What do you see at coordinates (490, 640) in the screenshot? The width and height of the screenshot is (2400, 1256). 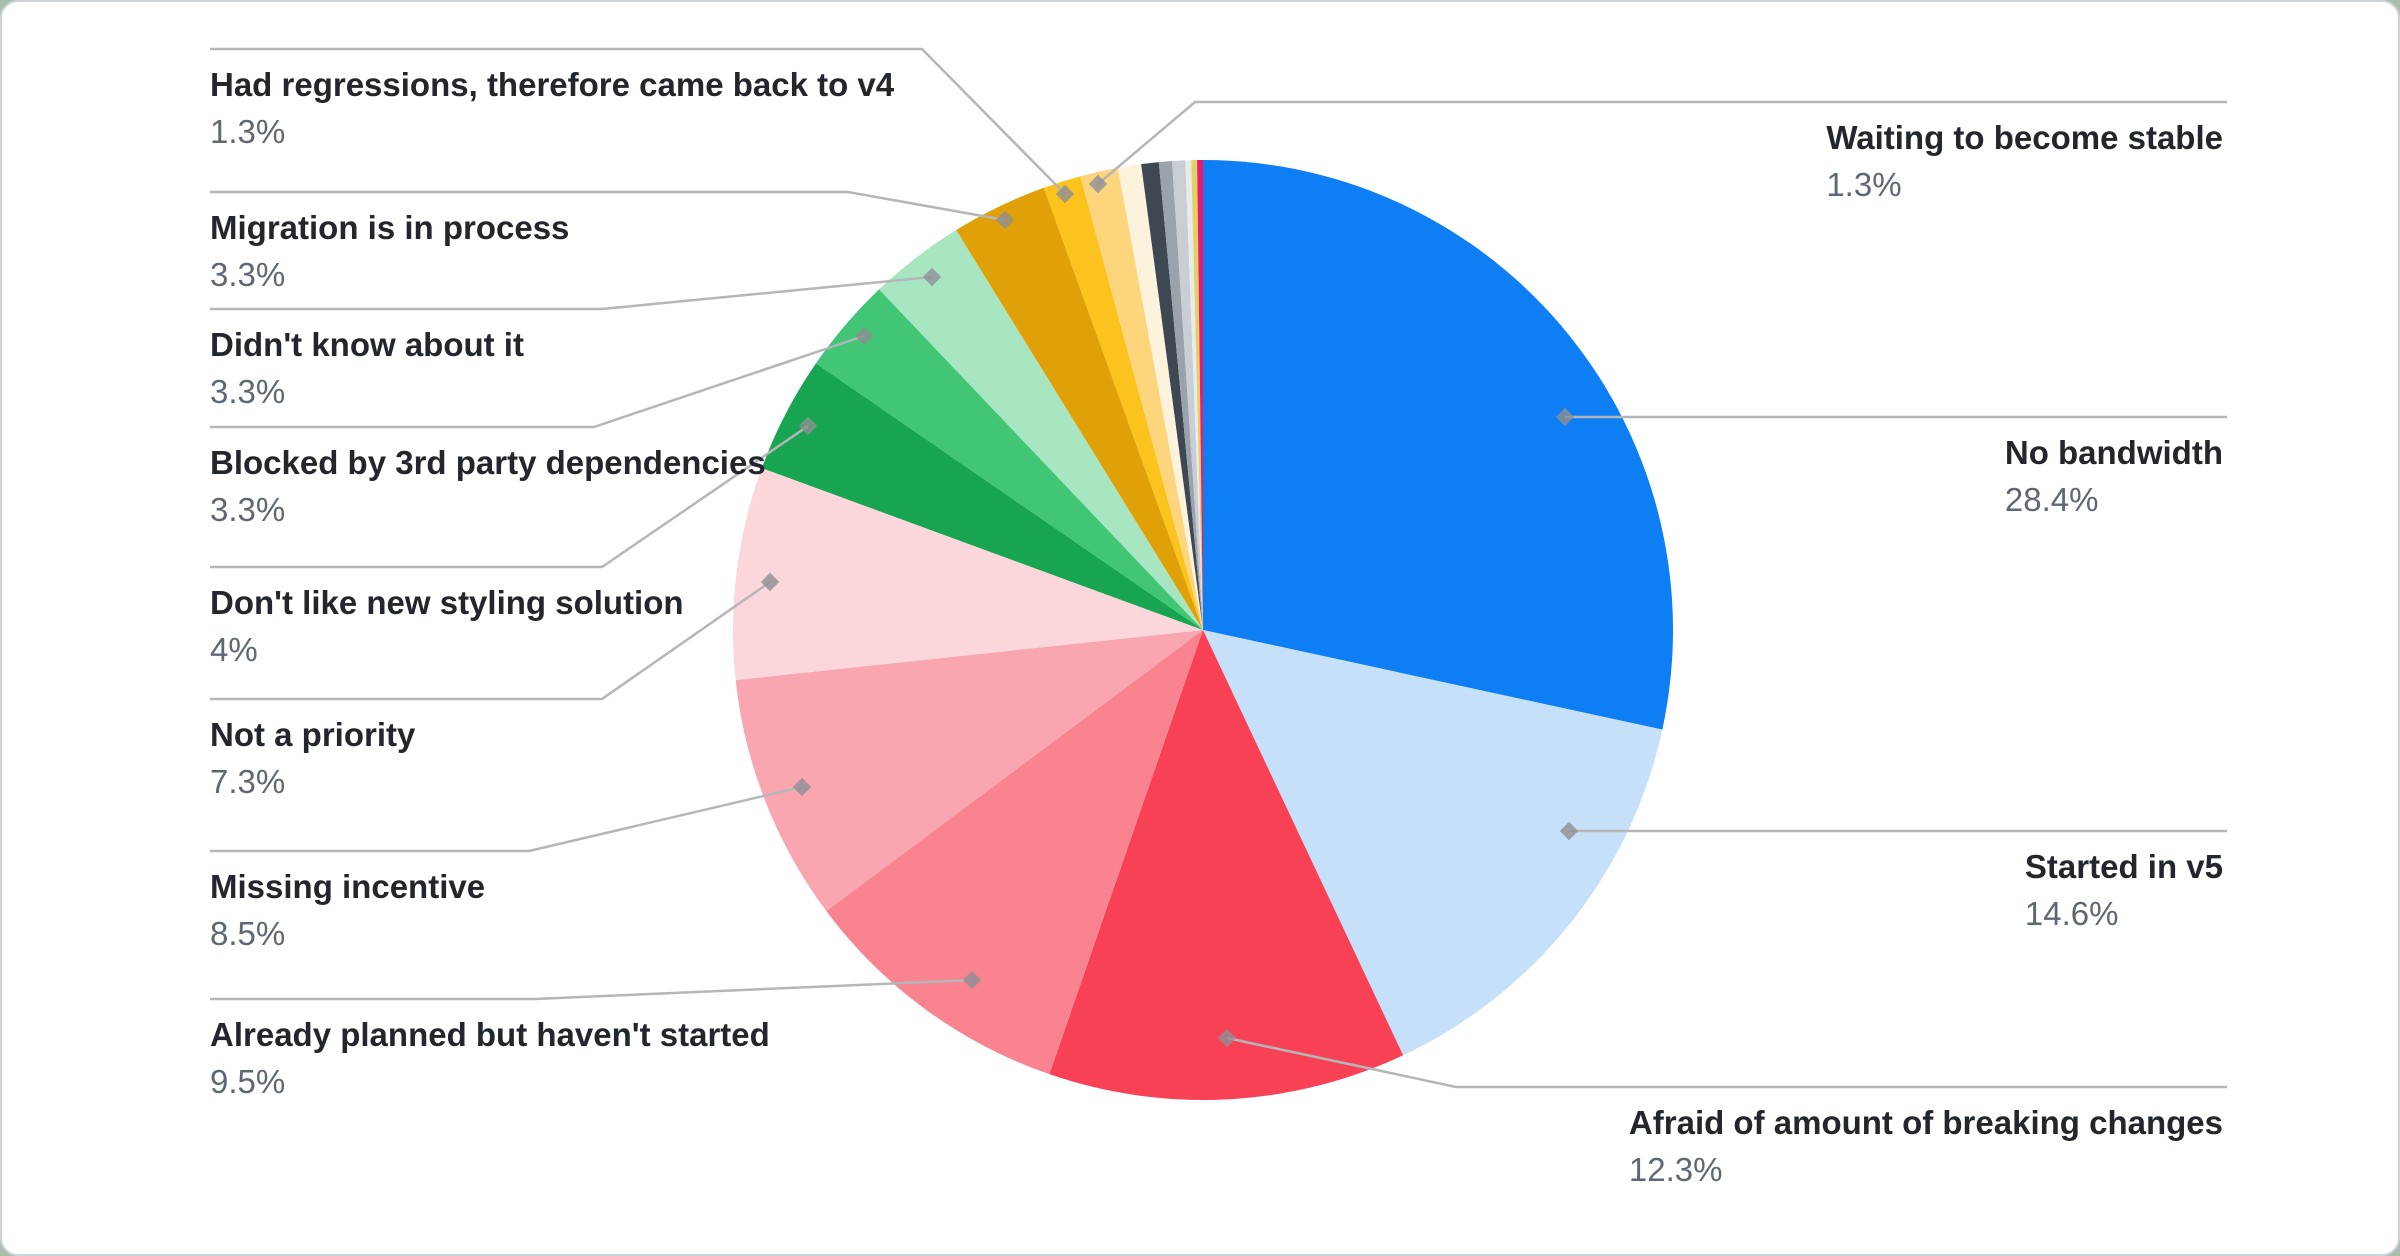 I see `leader-line-not_priority` at bounding box center [490, 640].